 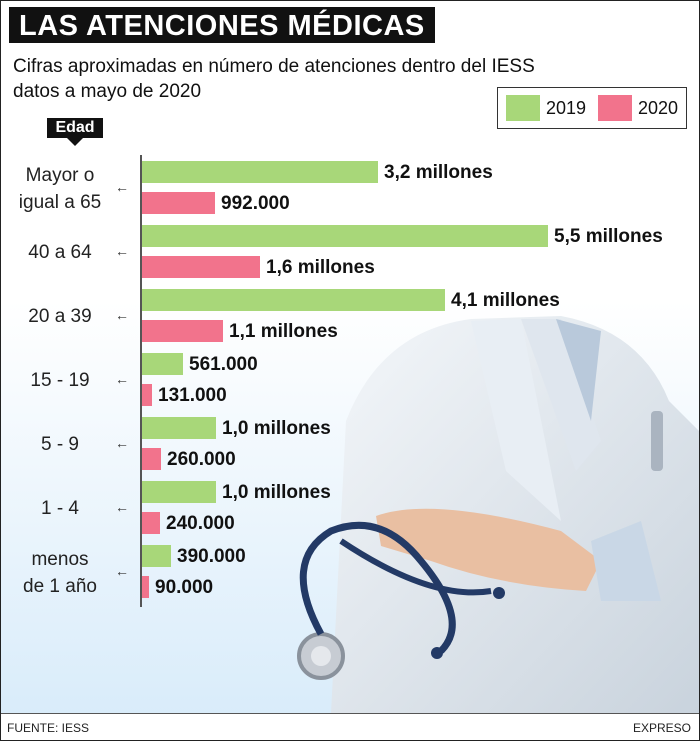 I want to click on category-label-line: 5 - 9, so click(x=60, y=444).